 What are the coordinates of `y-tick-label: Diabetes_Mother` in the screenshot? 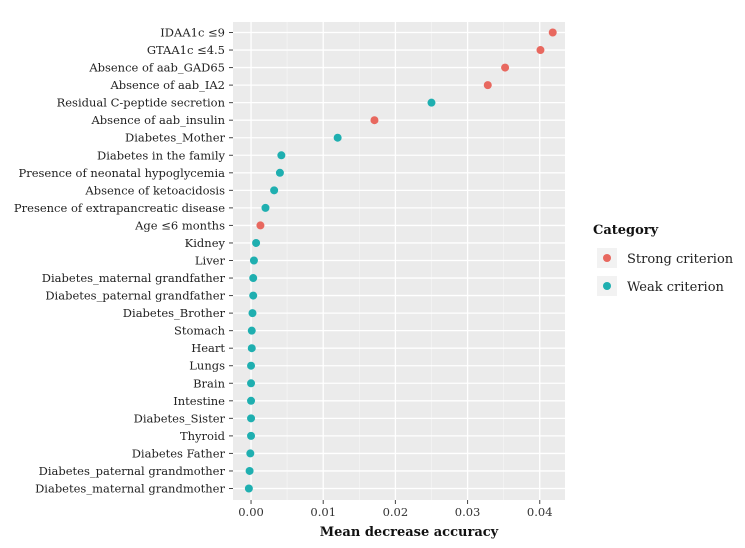 It's located at (175, 138).